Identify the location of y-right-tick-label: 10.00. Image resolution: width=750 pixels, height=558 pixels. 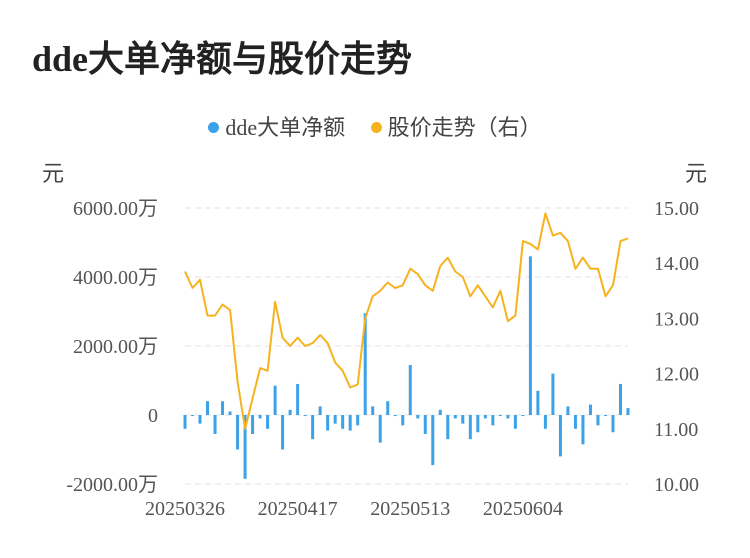
(676, 485).